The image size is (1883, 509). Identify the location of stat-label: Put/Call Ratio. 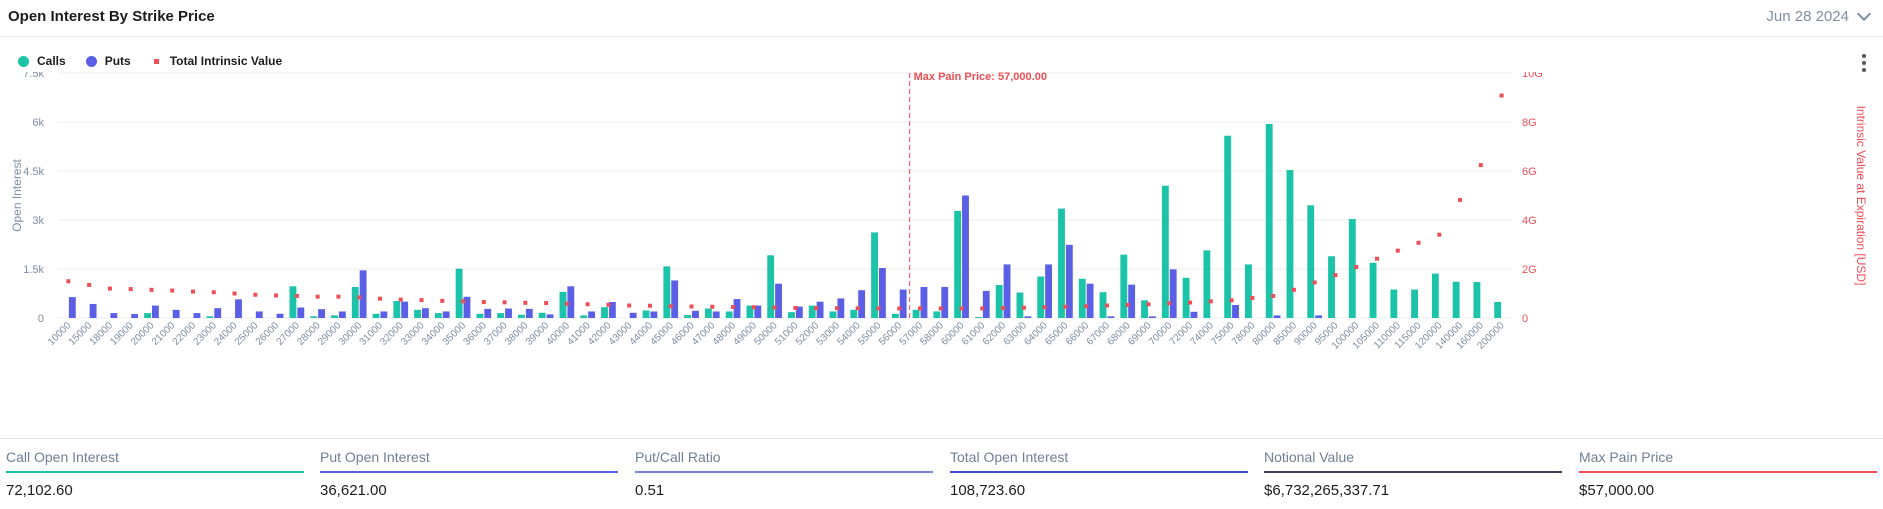
(678, 457).